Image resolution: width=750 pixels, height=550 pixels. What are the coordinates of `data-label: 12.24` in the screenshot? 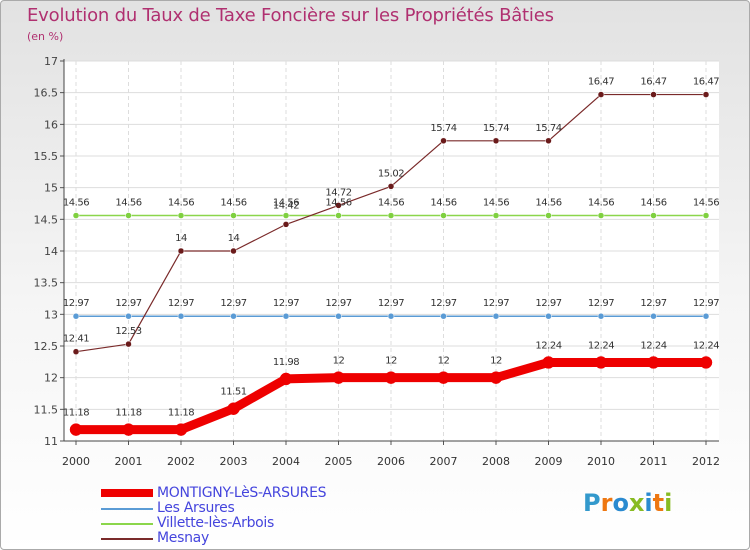 It's located at (601, 345).